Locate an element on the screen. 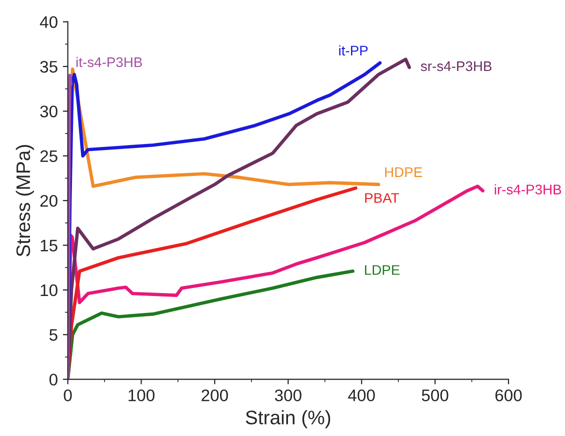 This screenshot has height=436, width=565. series-label: HDPE is located at coordinates (403, 172).